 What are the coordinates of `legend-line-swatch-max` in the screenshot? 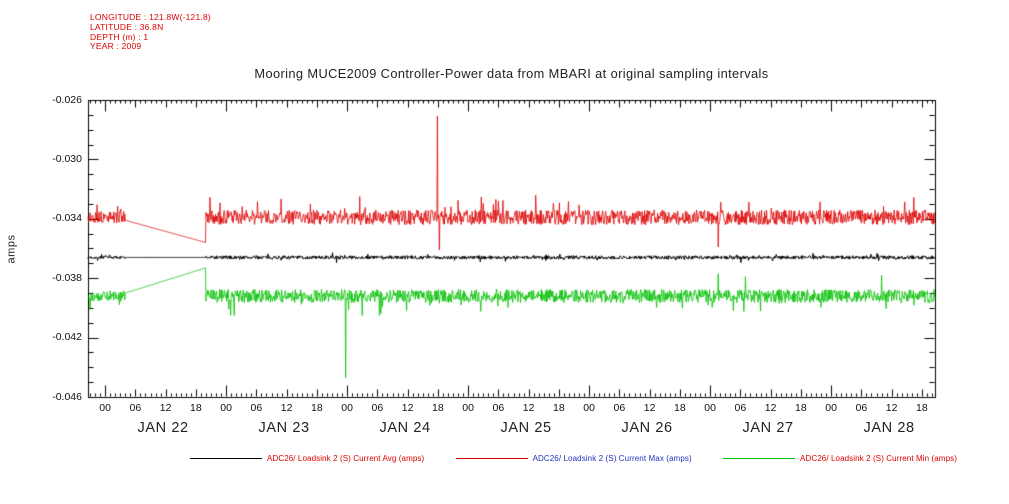 It's located at (491, 458).